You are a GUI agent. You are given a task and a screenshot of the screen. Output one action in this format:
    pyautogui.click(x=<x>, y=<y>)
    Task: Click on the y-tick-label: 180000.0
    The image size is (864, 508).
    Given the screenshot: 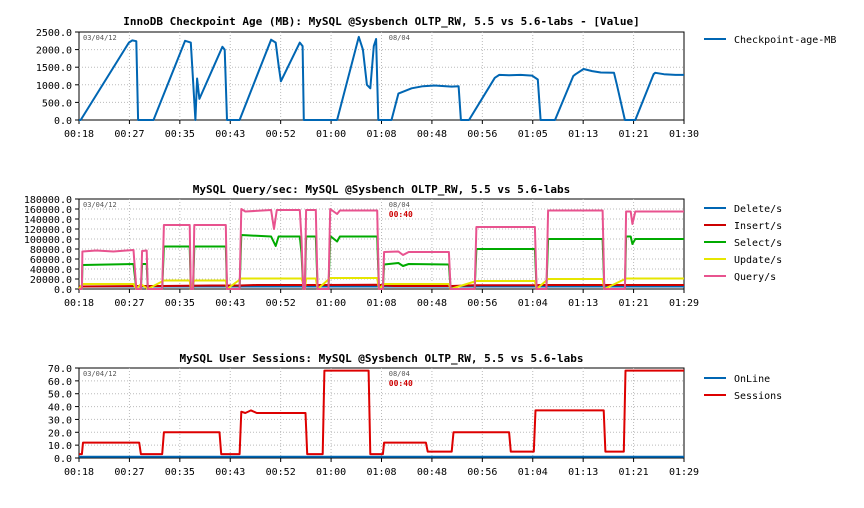 What is the action you would take?
    pyautogui.click(x=48, y=200)
    